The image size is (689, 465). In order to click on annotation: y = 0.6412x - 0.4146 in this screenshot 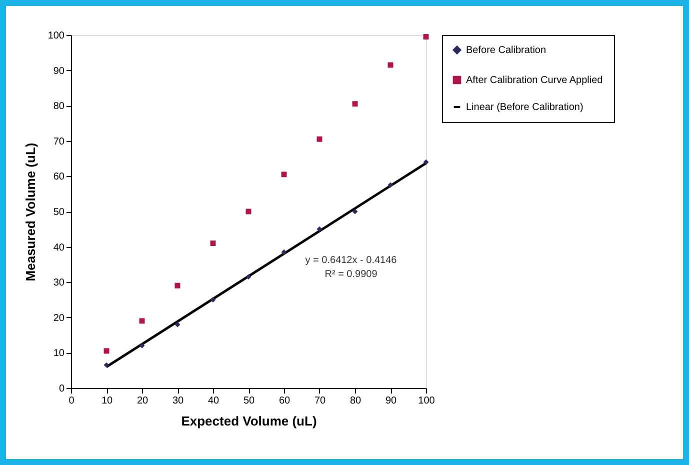, I will do `click(351, 260)`.